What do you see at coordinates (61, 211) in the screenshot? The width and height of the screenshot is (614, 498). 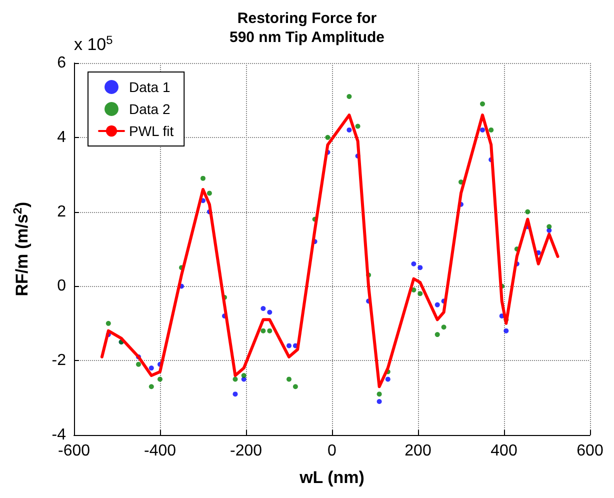 I see `y-tick-label: 2` at bounding box center [61, 211].